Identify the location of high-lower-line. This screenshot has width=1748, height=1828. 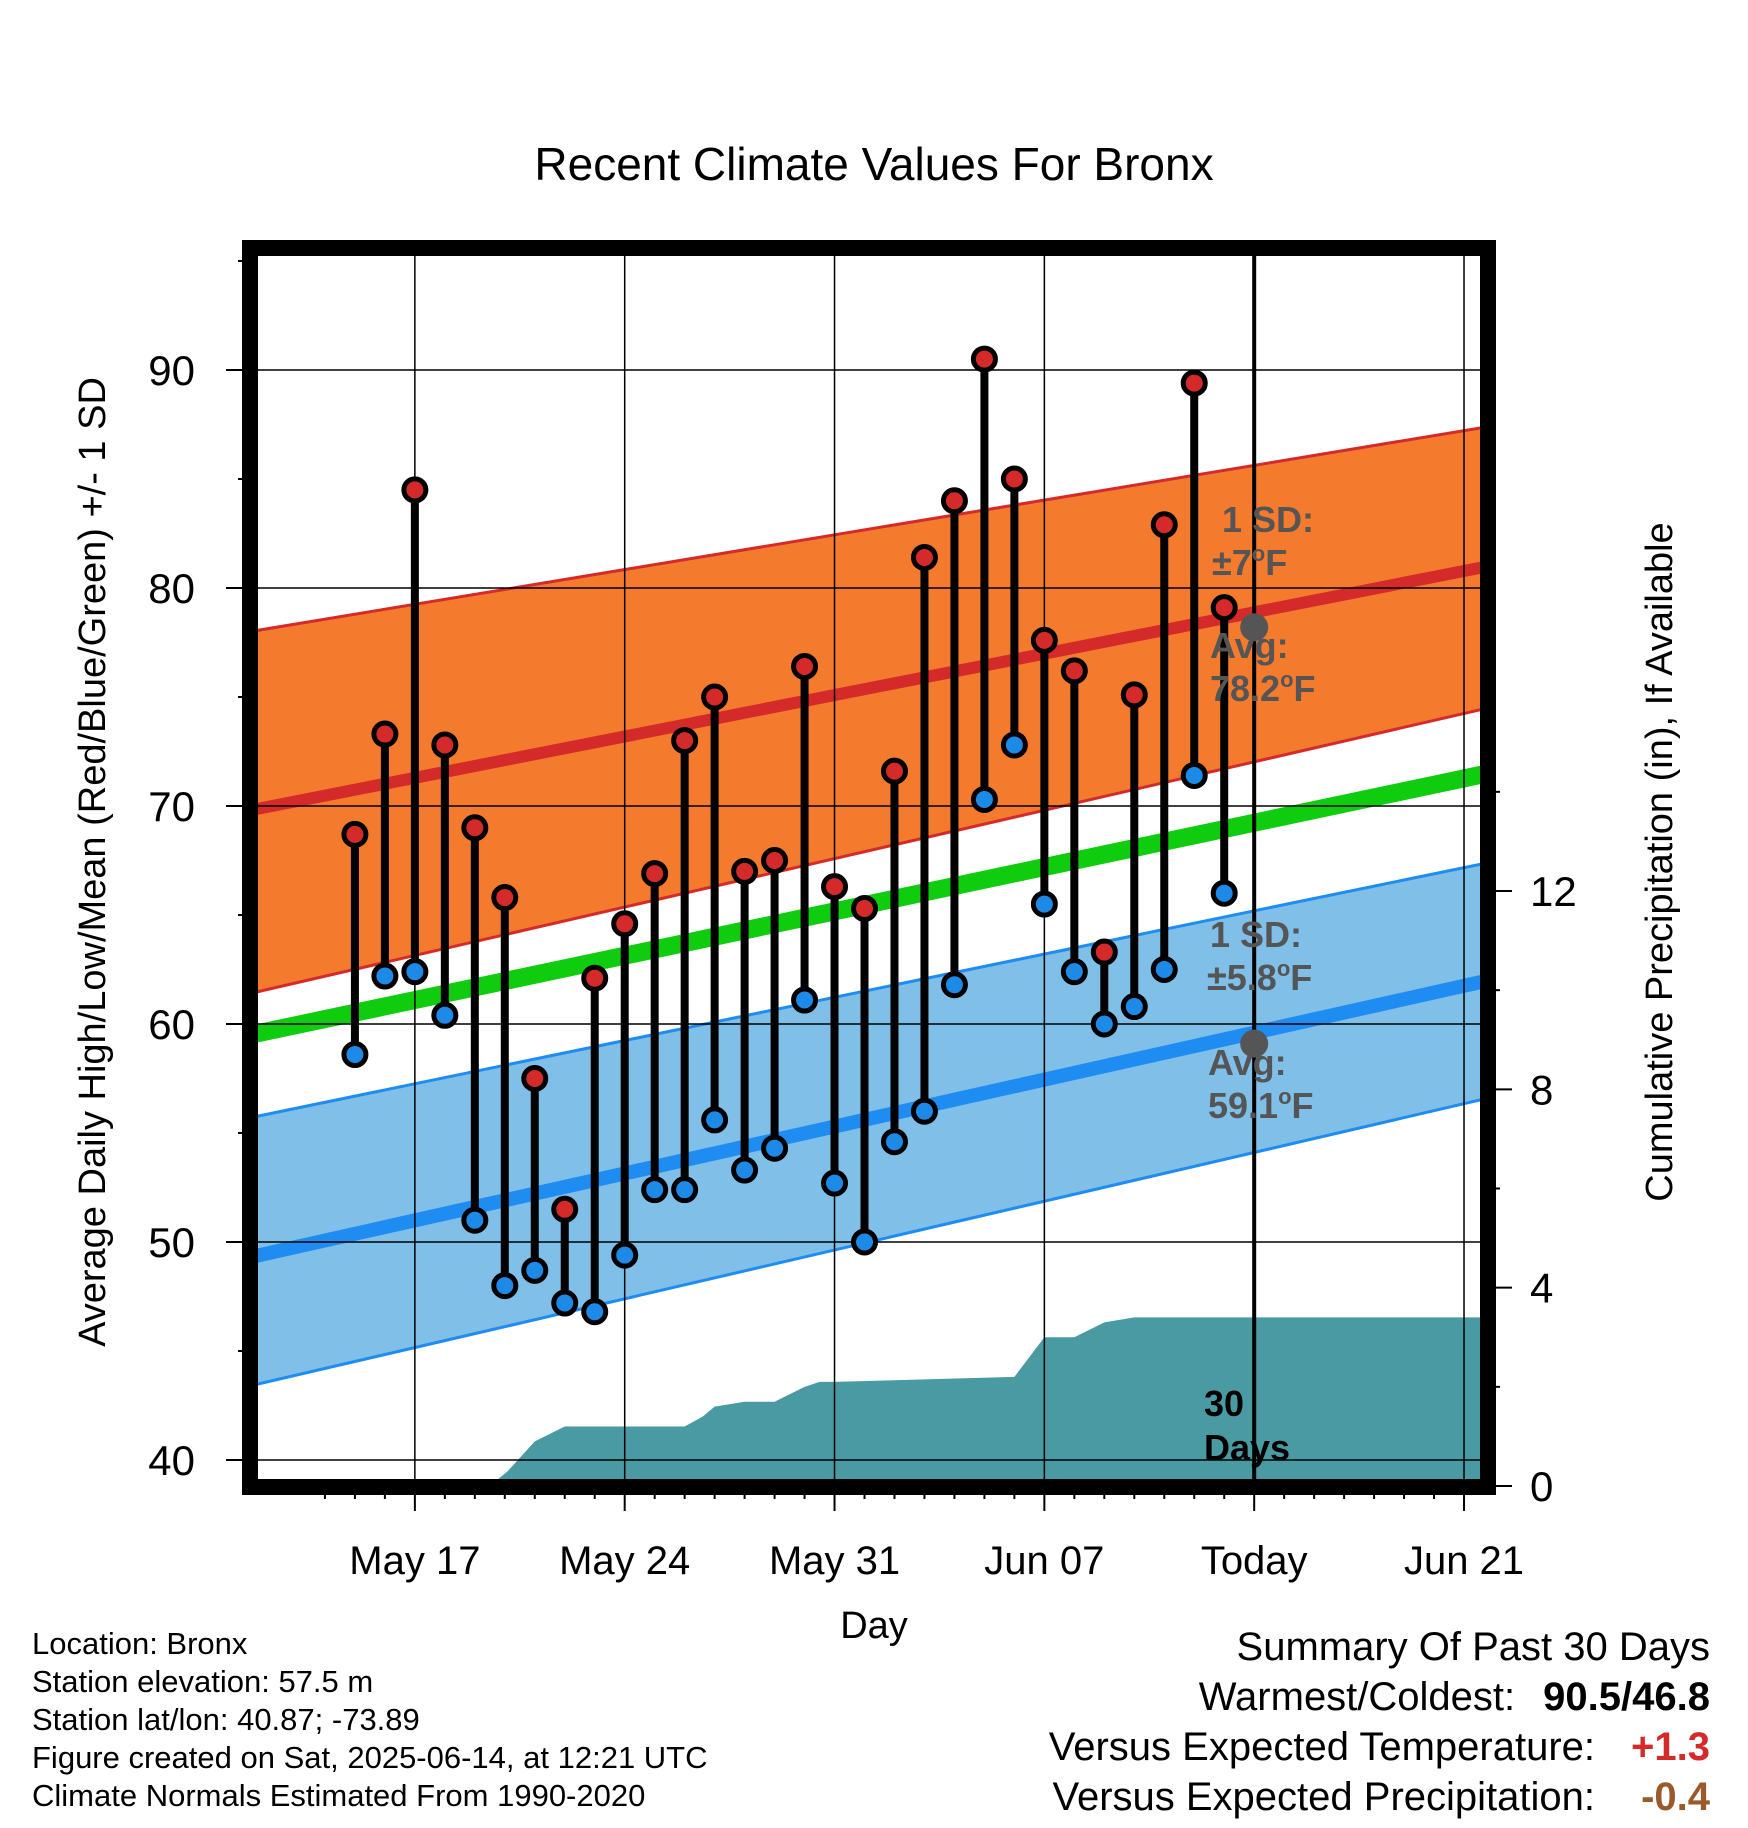
(869, 850).